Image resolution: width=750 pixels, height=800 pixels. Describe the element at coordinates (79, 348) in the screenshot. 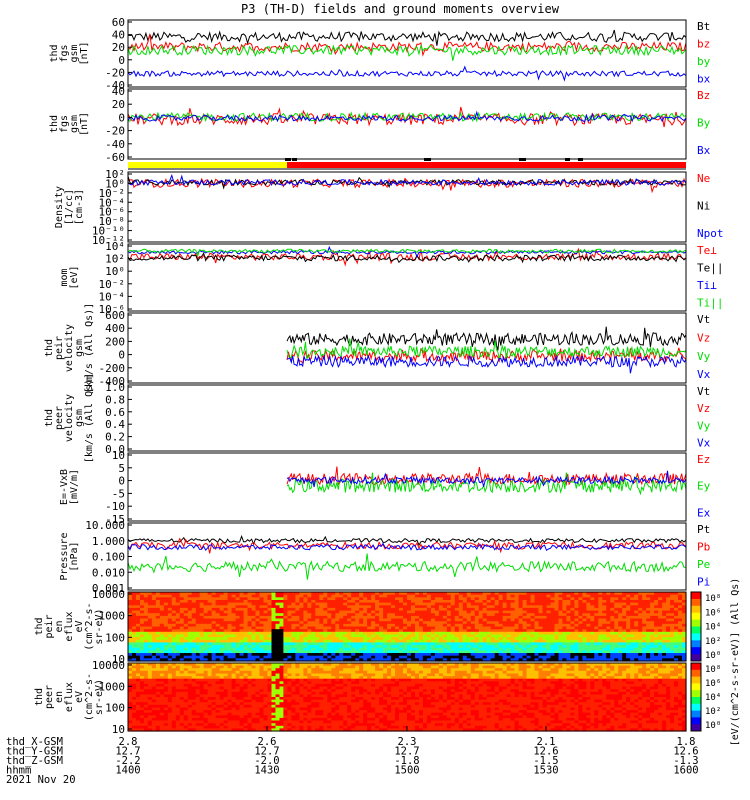

I see `panel-ylabel: gsm` at that location.